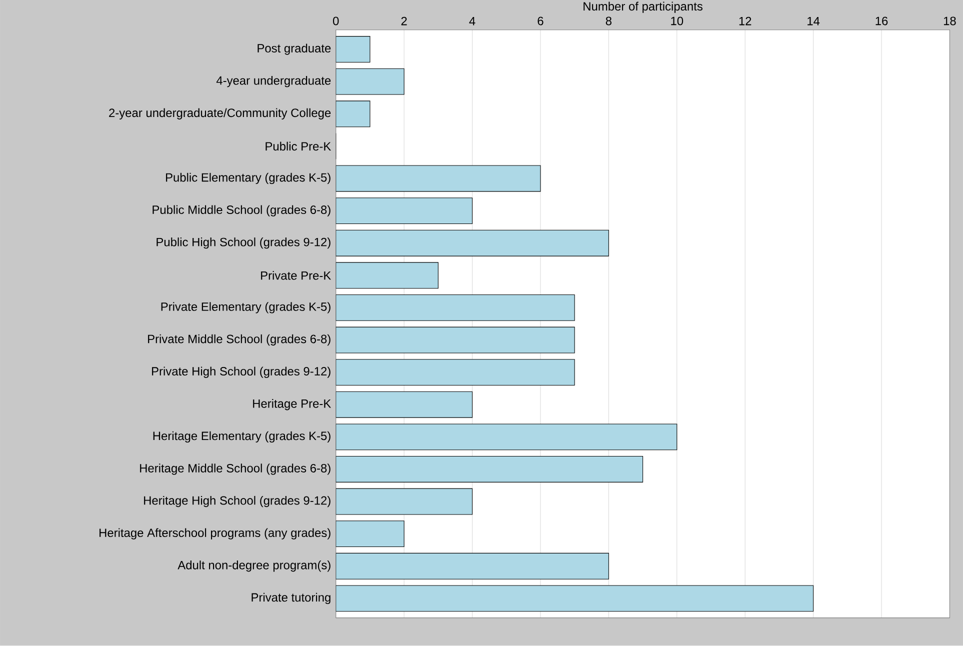 Image resolution: width=963 pixels, height=646 pixels. I want to click on y-tick-label: Private tutoring, so click(291, 598).